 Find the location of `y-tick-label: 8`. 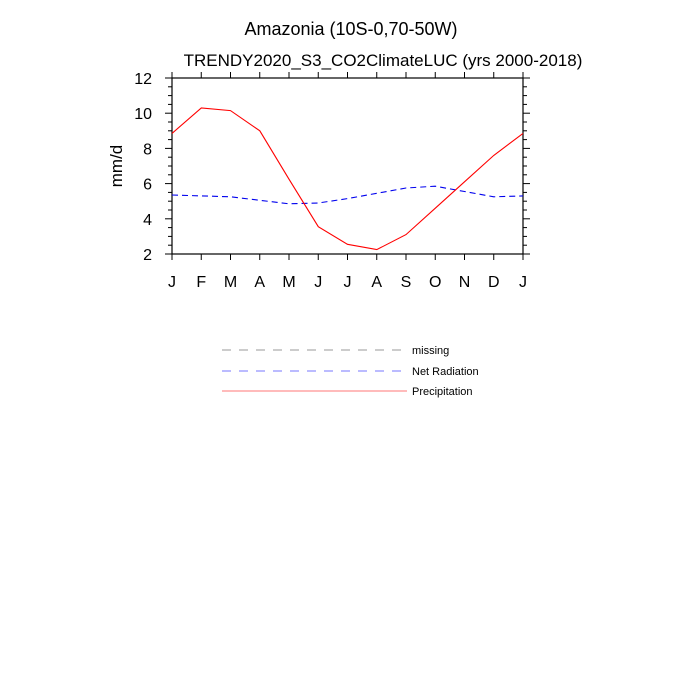

y-tick-label: 8 is located at coordinates (147, 149).